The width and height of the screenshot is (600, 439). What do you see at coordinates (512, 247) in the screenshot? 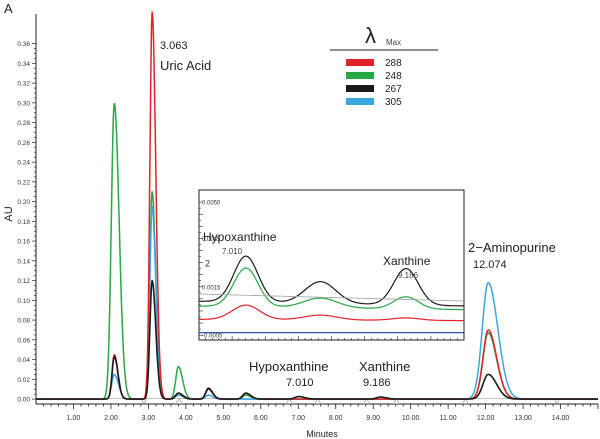
I see `aminopurine-label: 2−Aminopurine` at bounding box center [512, 247].